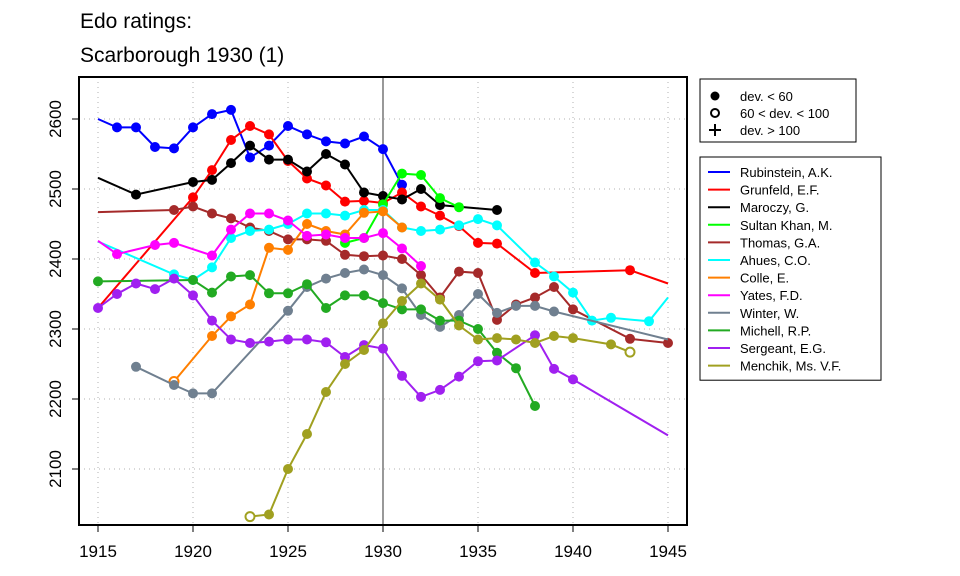 The height and width of the screenshot is (576, 960). What do you see at coordinates (784, 113) in the screenshot?
I see `marker-legend-label: 60 < dev. < 100` at bounding box center [784, 113].